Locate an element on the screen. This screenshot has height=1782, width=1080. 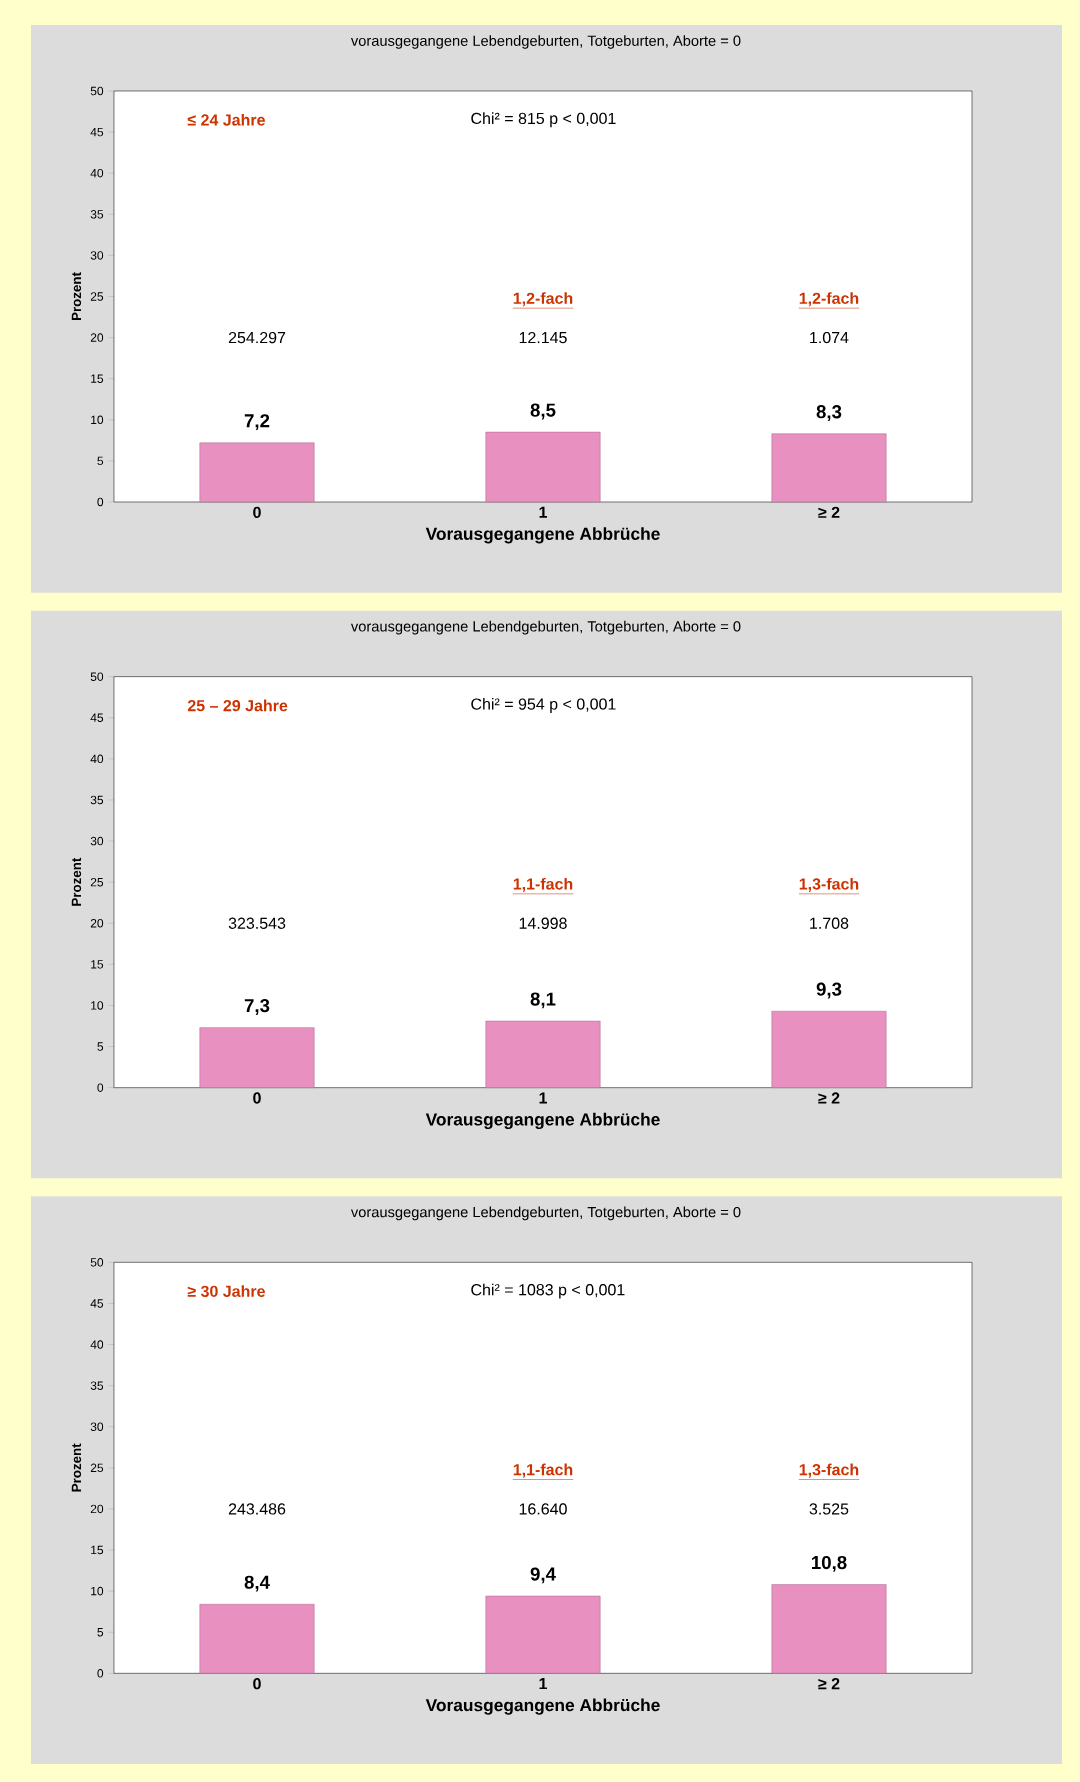
data-label: 8,4 is located at coordinates (257, 1583).